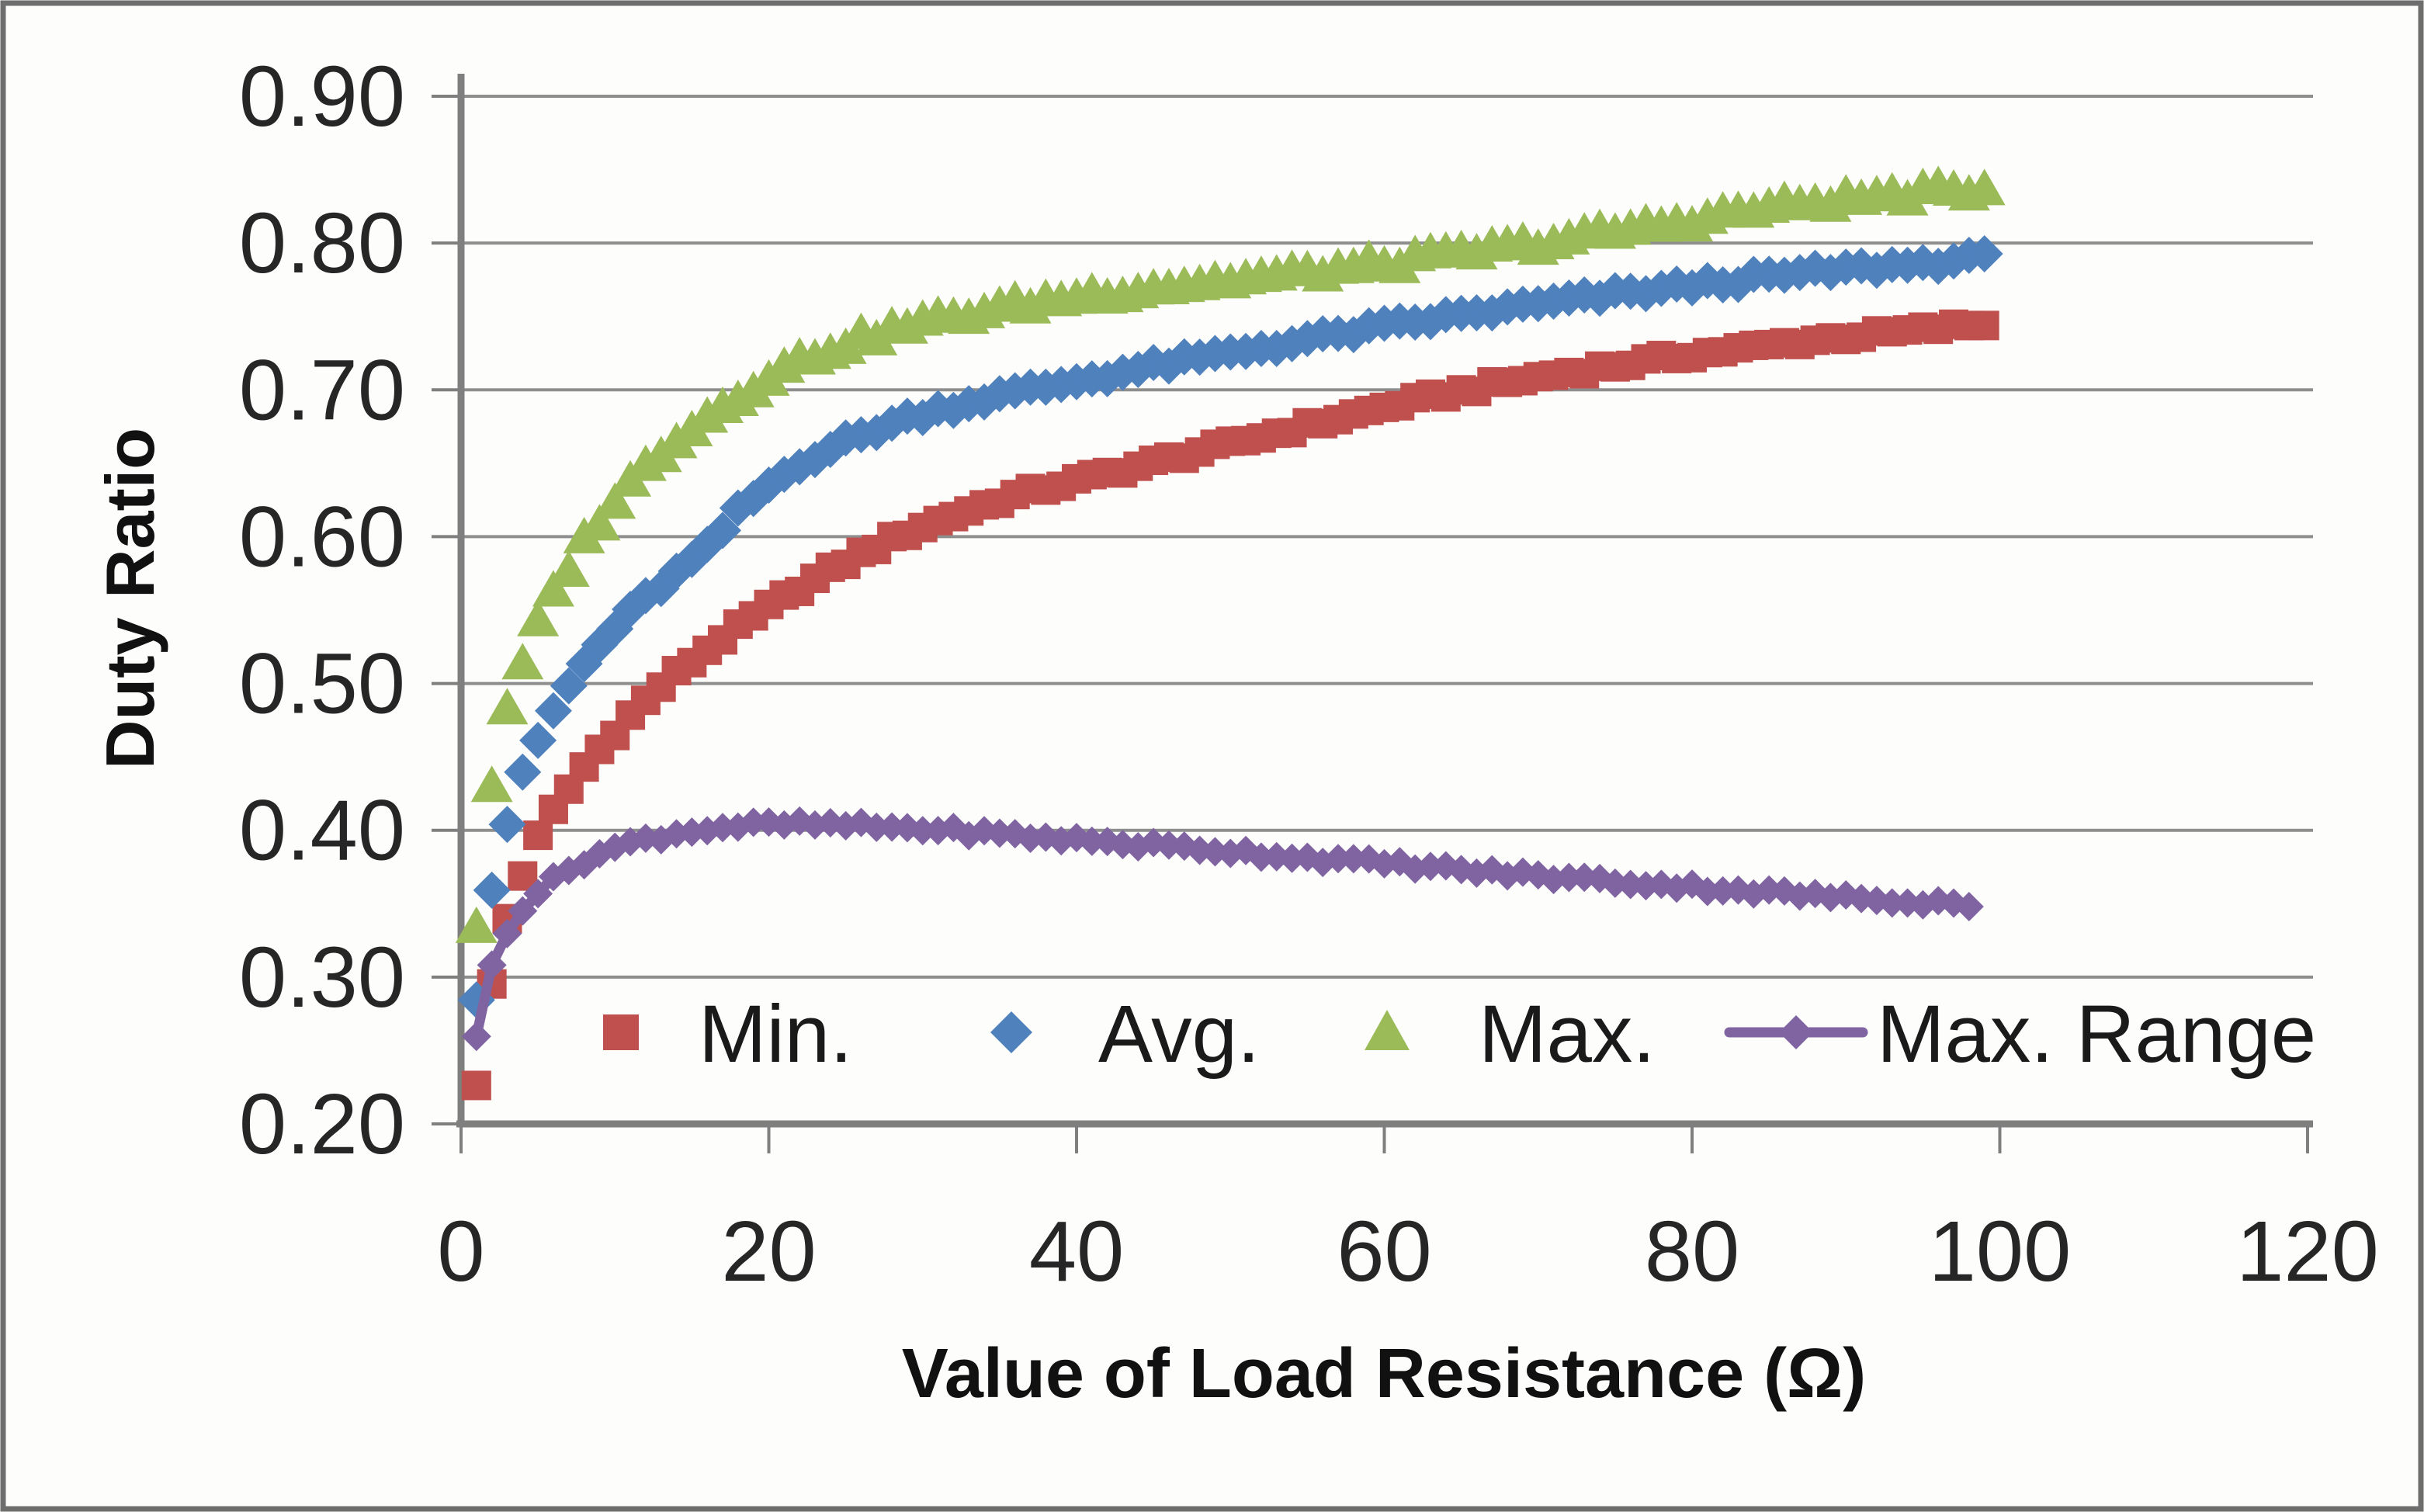 This screenshot has width=2424, height=1512. I want to click on x-tick-labels: 0 20 40 60 80 100 120, so click(1407, 1251).